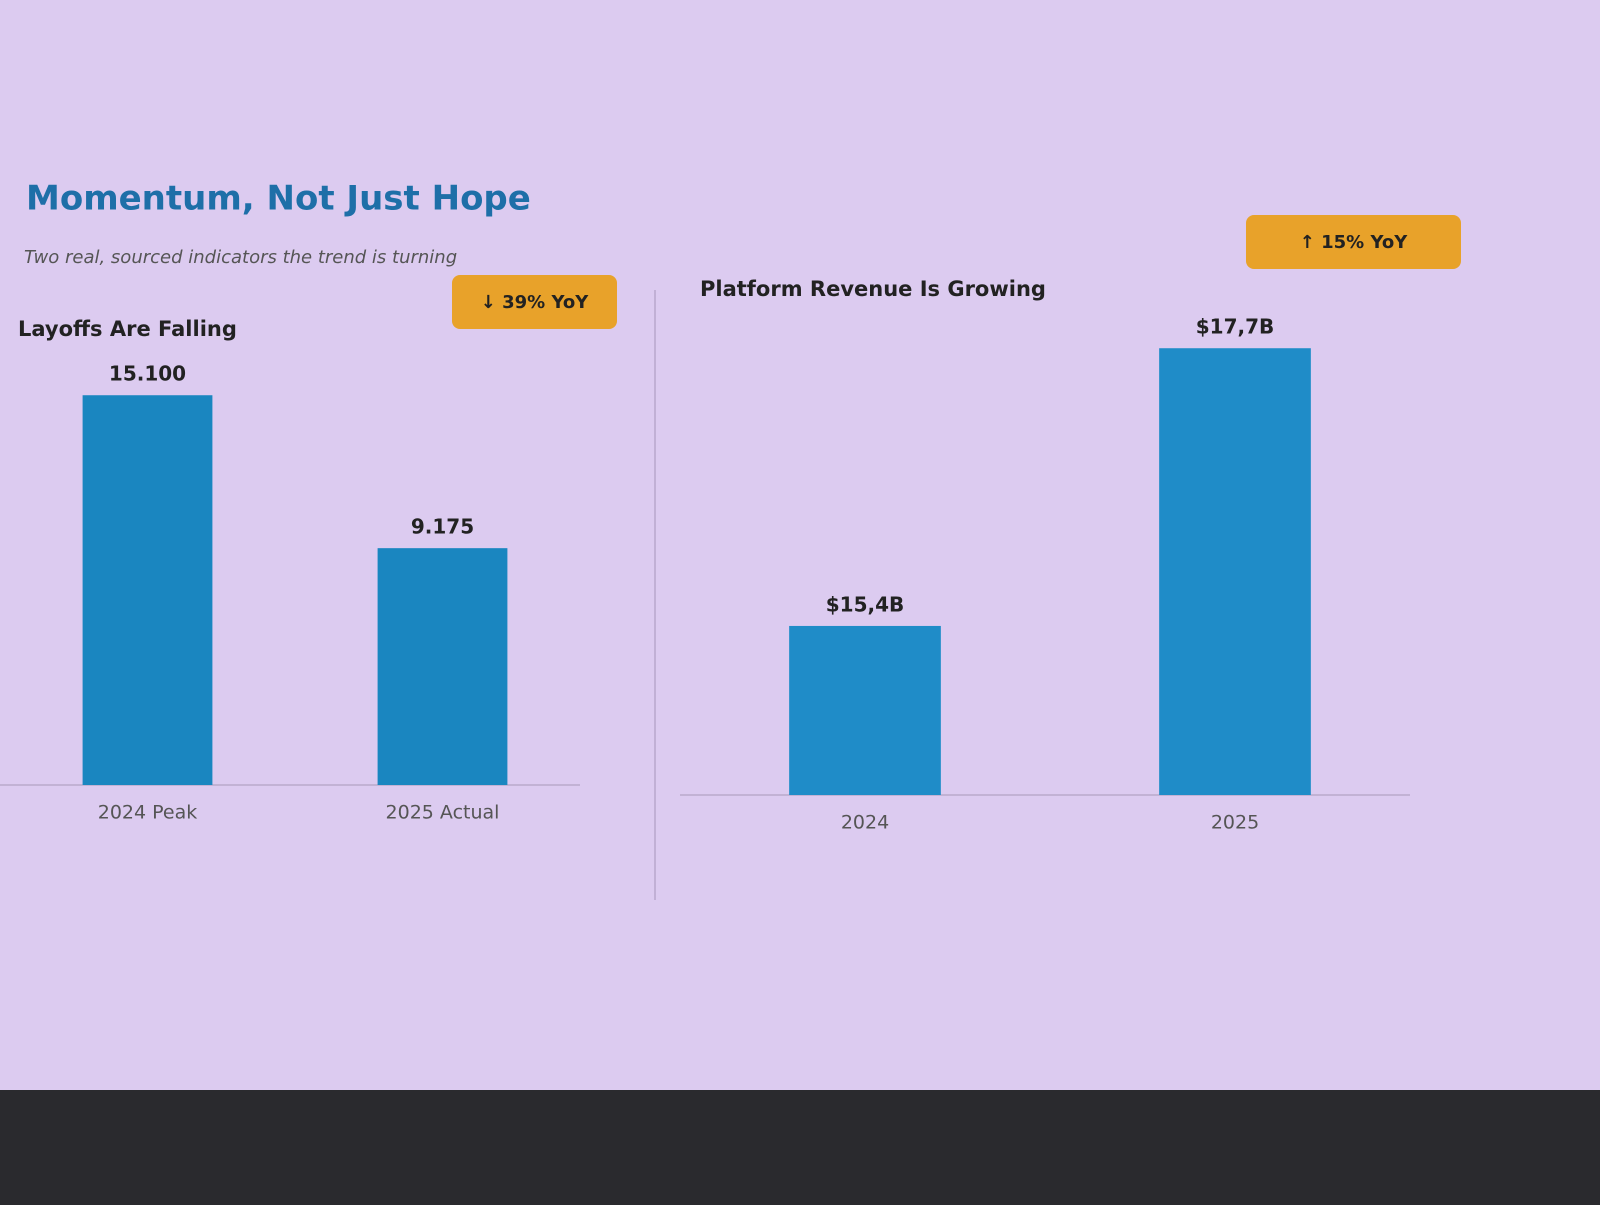 The height and width of the screenshot is (1205, 1600). What do you see at coordinates (443, 813) in the screenshot?
I see `x-tick-label: 2025 Actual` at bounding box center [443, 813].